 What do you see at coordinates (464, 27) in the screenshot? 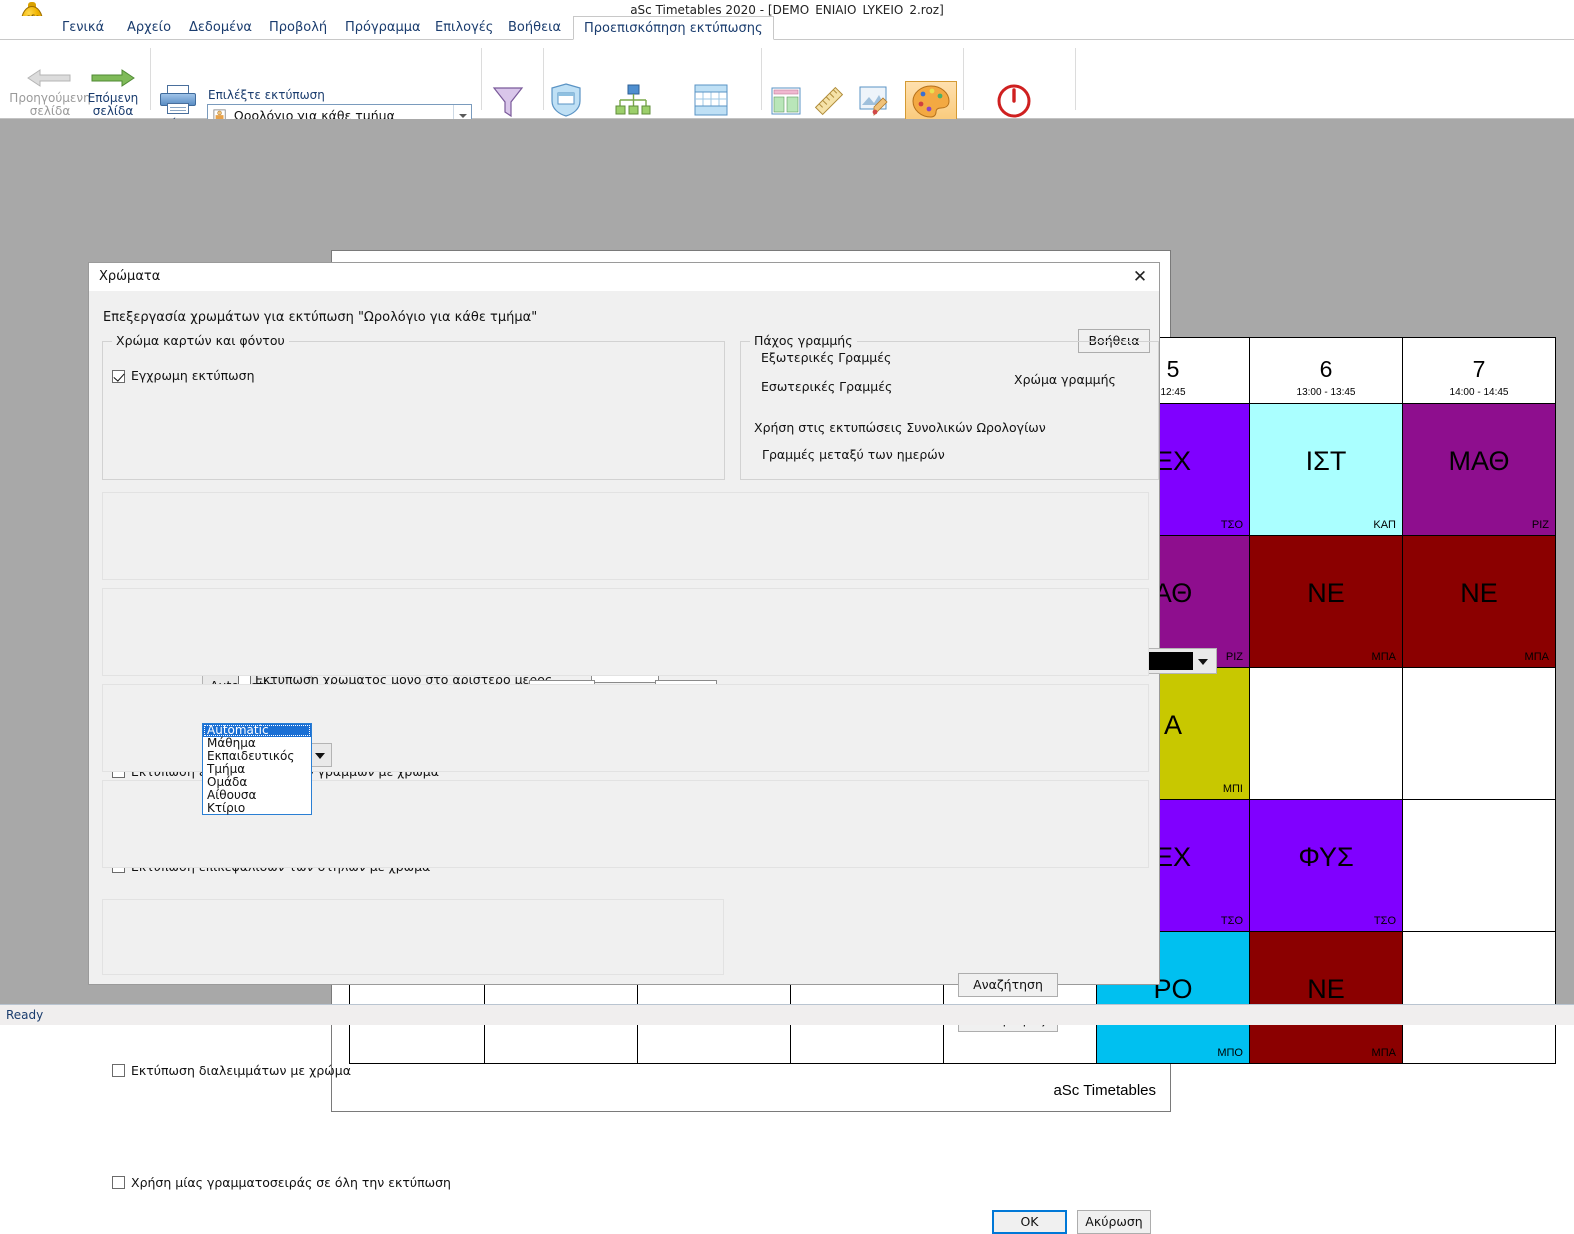
I see `tab-epiloges: Επιλογές` at bounding box center [464, 27].